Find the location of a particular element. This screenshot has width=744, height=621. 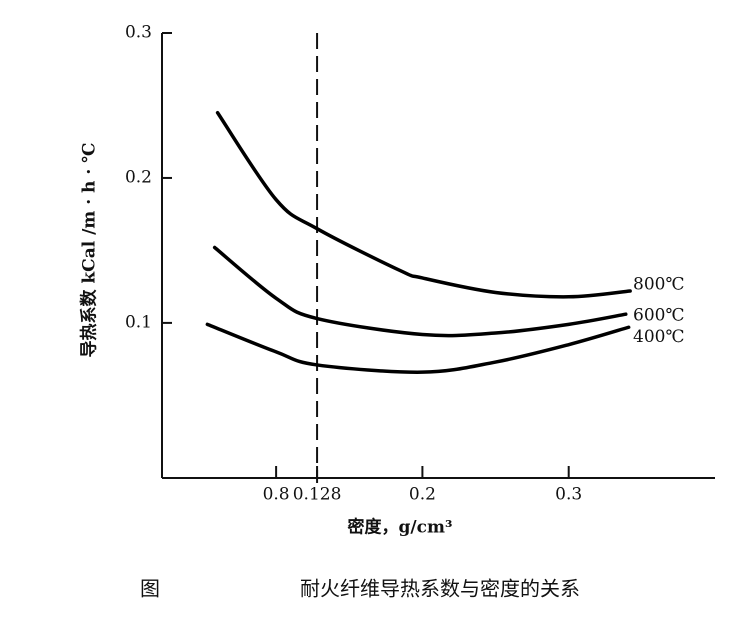

series-label: 600℃ is located at coordinates (658, 316).